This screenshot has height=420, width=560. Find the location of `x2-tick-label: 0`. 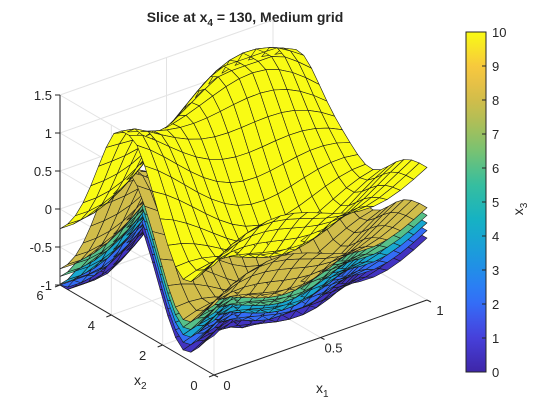

x2-tick-label: 0 is located at coordinates (193, 385).